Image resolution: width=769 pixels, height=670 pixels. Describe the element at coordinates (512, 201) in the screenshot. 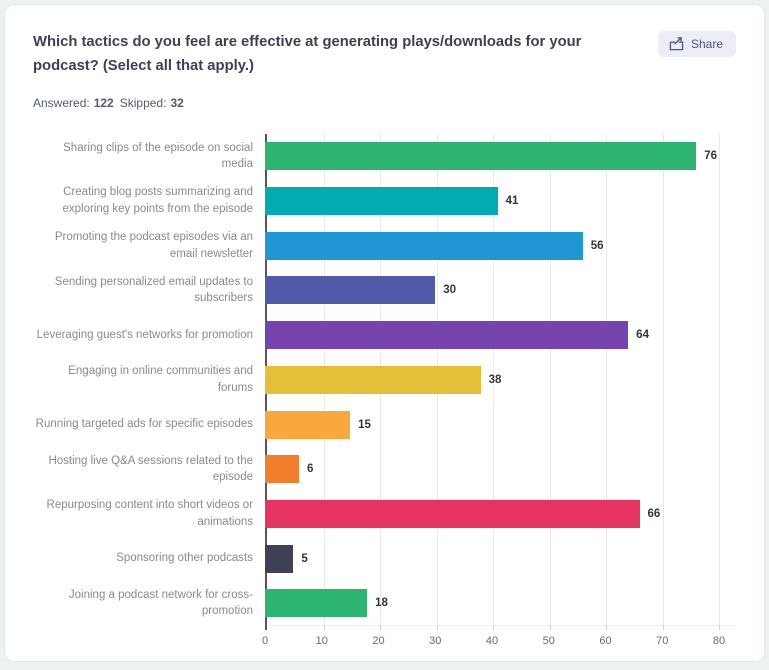

I see `bar-value-label: 41` at that location.